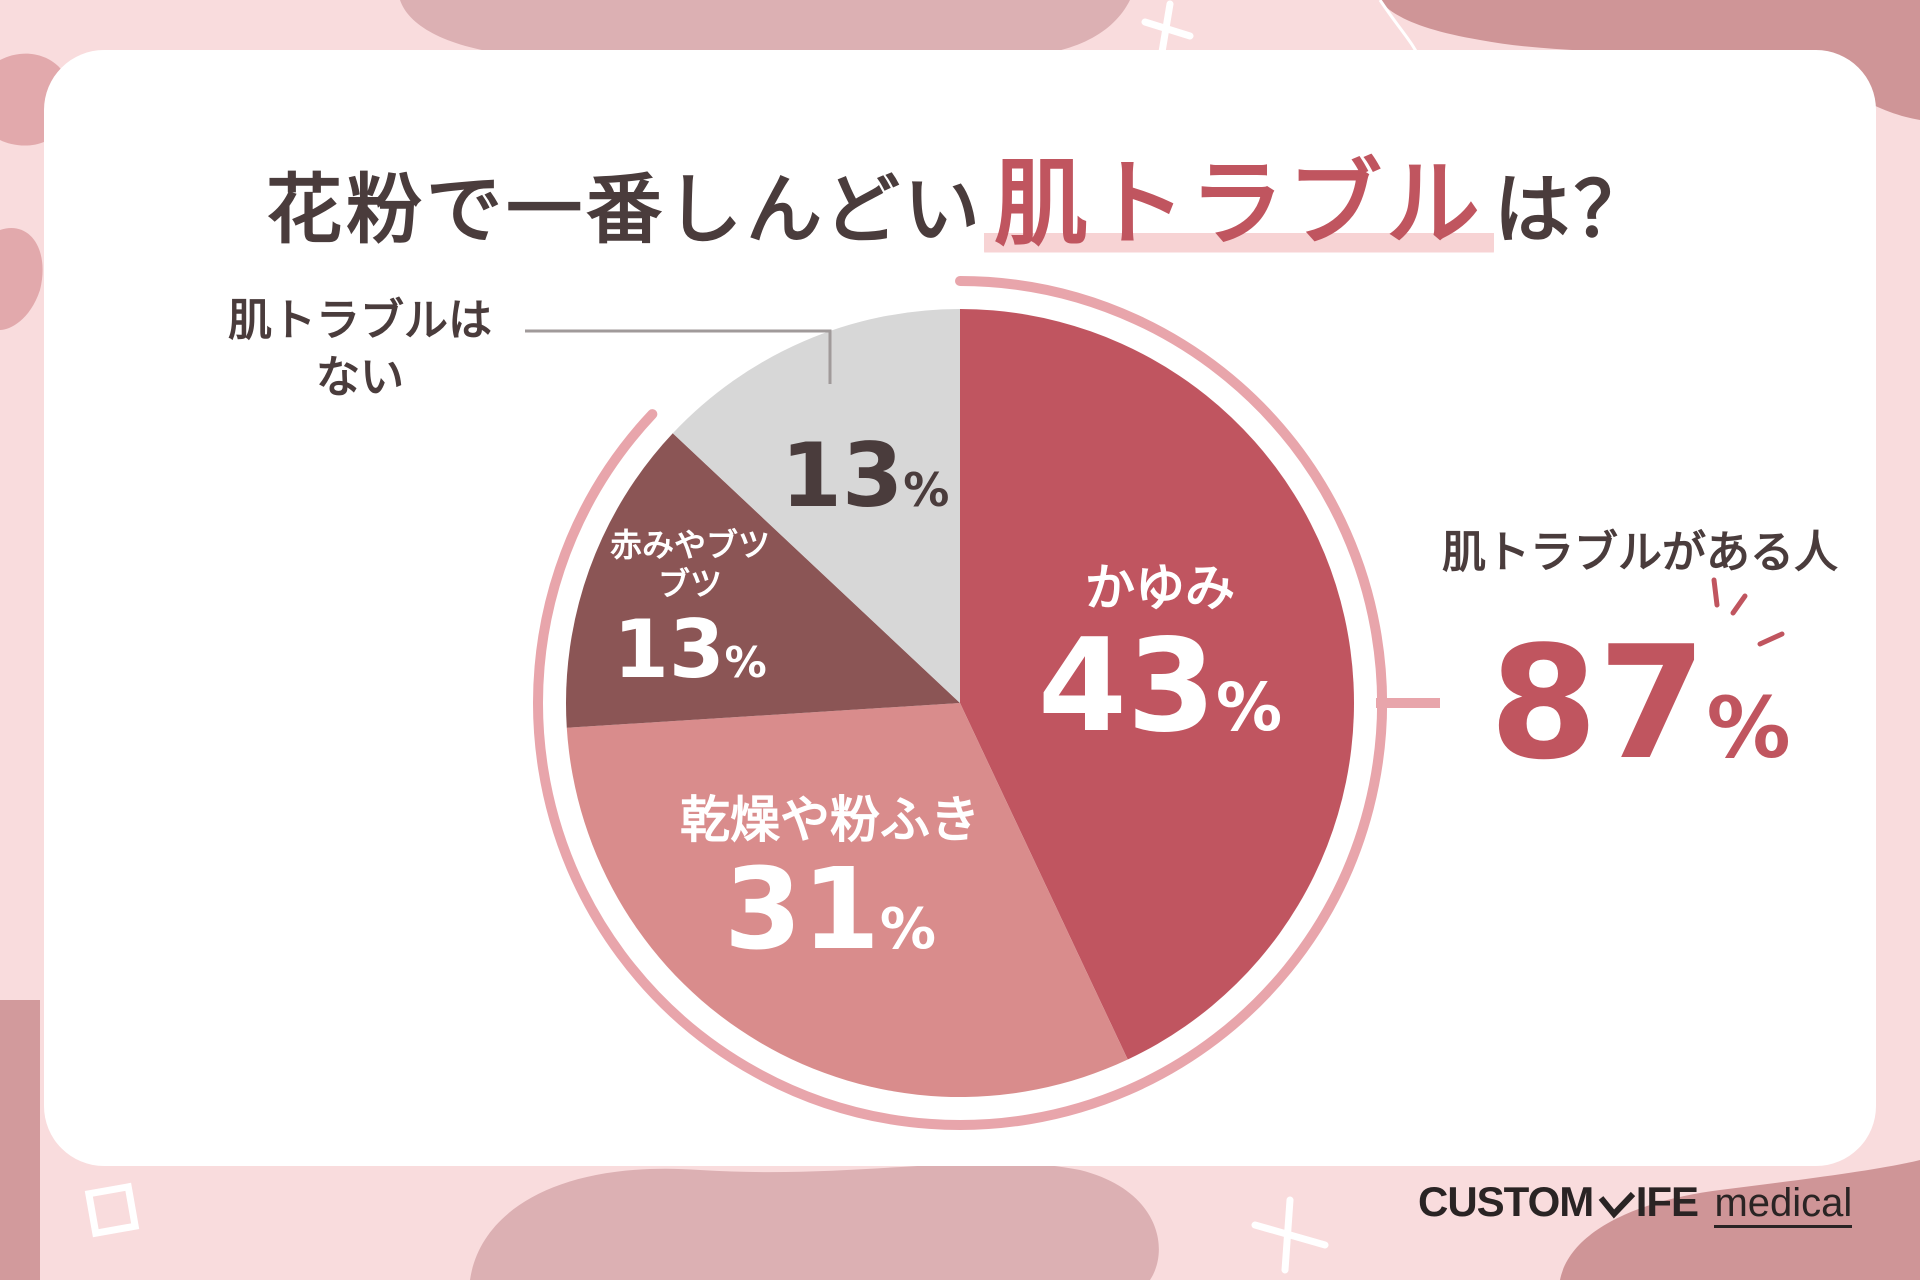  What do you see at coordinates (1238, 204) in the screenshot?
I see `title-highlight: 肌トラブル` at bounding box center [1238, 204].